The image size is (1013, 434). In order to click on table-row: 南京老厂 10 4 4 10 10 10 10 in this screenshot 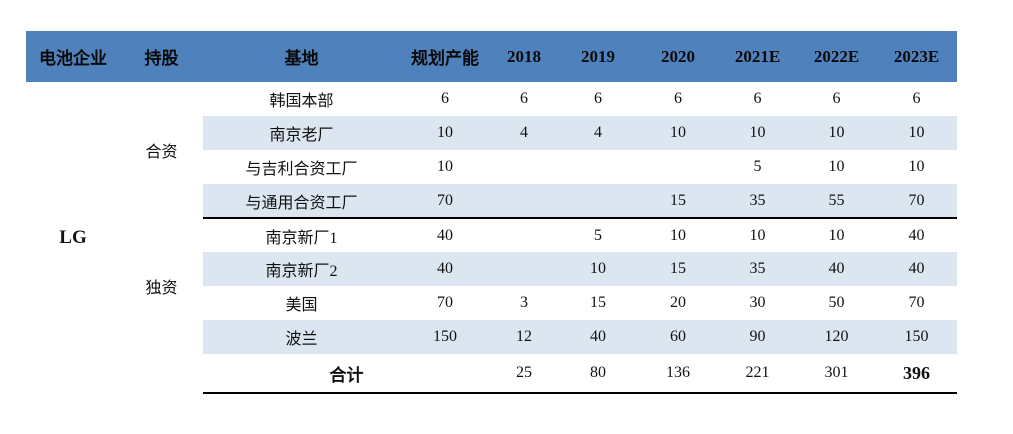, I will do `click(491, 133)`.